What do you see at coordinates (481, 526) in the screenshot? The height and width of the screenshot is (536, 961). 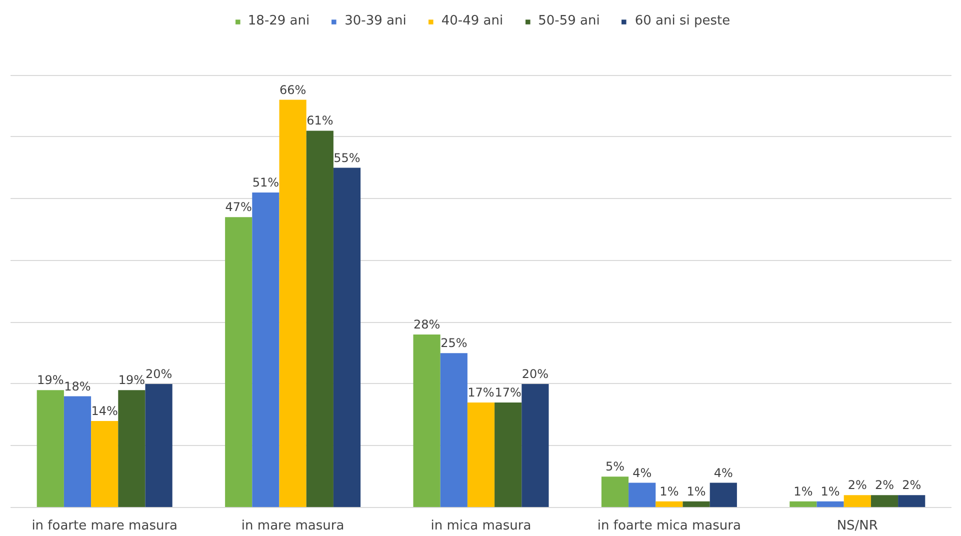 I see `x-tick-label: in mica masura` at bounding box center [481, 526].